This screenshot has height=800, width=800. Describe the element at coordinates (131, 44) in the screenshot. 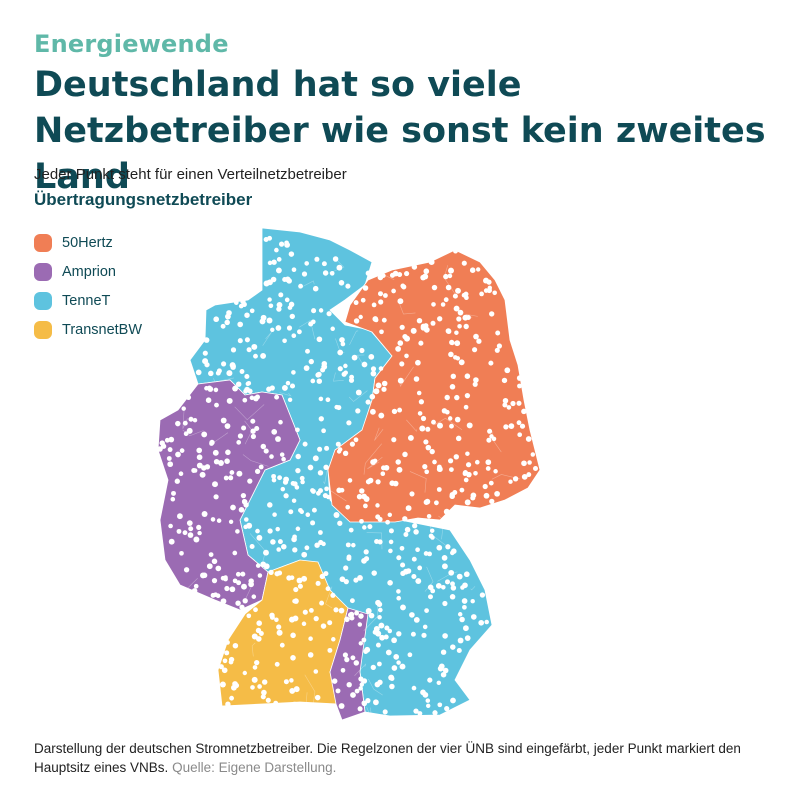

I see `kicker: Energiewende` at that location.